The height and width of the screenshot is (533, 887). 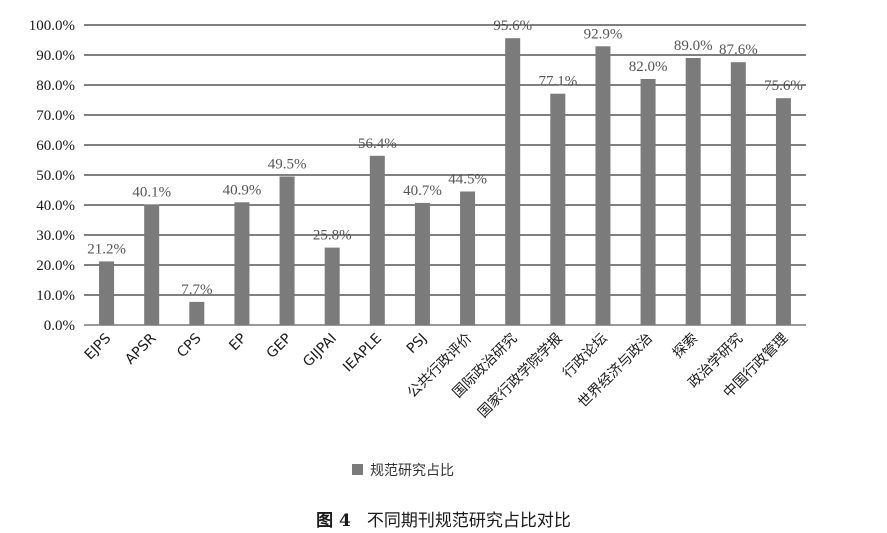 What do you see at coordinates (55, 56) in the screenshot?
I see `y-tick-label: 90.0%` at bounding box center [55, 56].